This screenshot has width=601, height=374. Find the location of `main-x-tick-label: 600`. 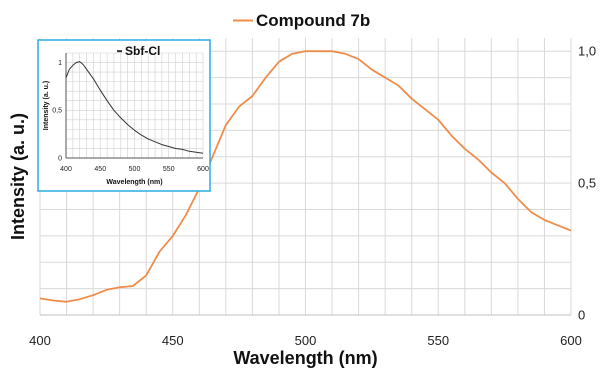

main-x-tick-label: 600 is located at coordinates (571, 340).